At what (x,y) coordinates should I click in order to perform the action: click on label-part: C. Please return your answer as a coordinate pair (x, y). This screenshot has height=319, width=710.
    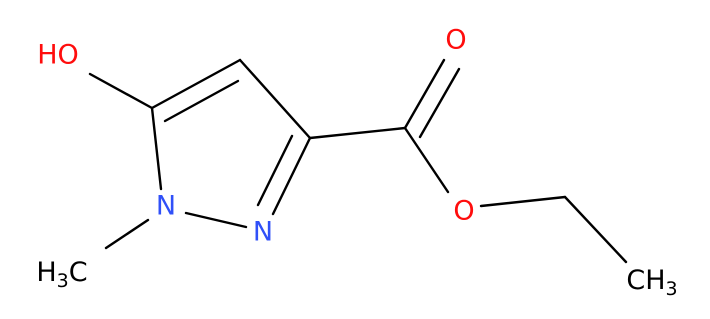
    Looking at the image, I should click on (78, 272).